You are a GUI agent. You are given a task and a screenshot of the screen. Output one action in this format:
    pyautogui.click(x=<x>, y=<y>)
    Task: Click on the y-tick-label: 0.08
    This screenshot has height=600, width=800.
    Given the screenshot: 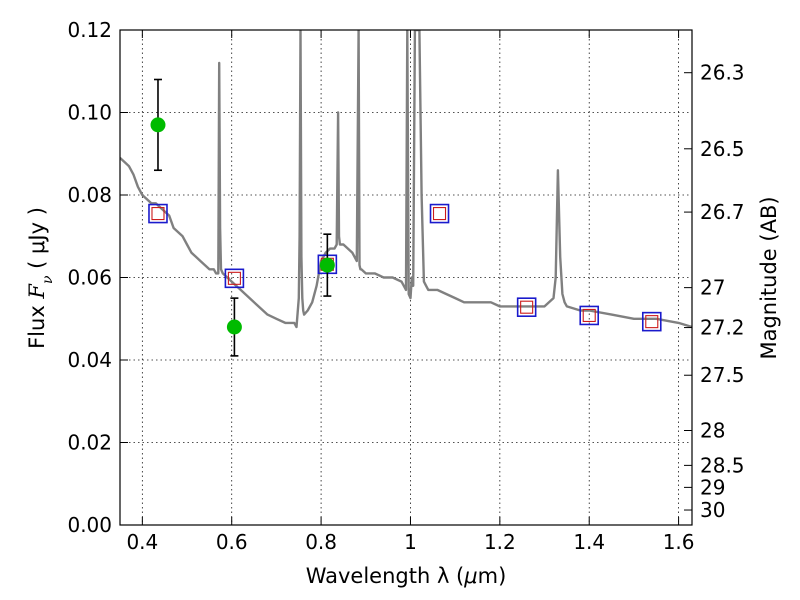 What is the action you would take?
    pyautogui.click(x=89, y=195)
    